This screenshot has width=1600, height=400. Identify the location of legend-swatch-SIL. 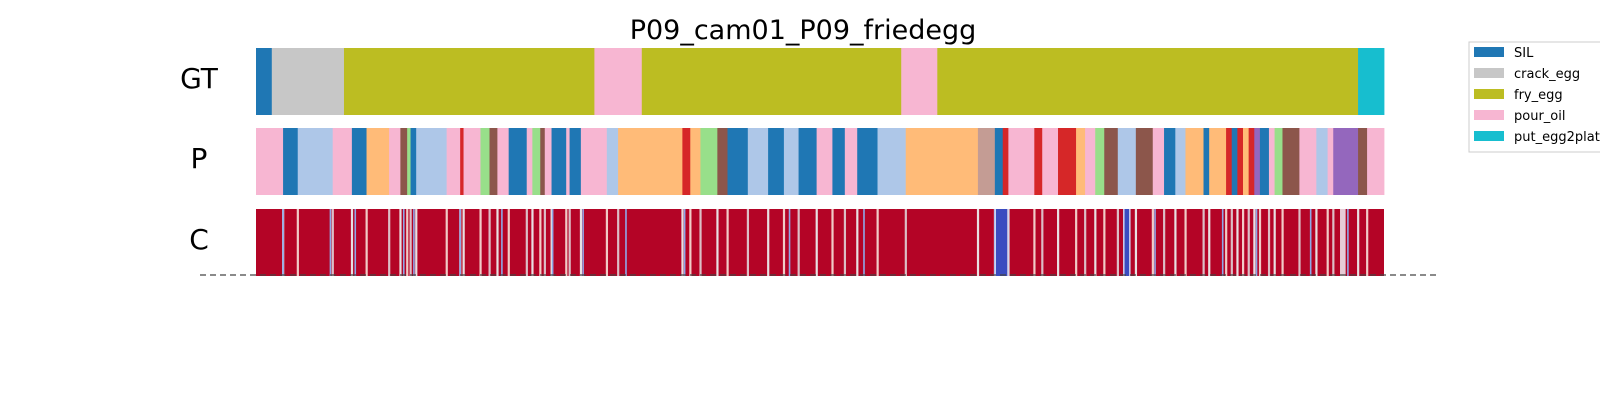
(1489, 52).